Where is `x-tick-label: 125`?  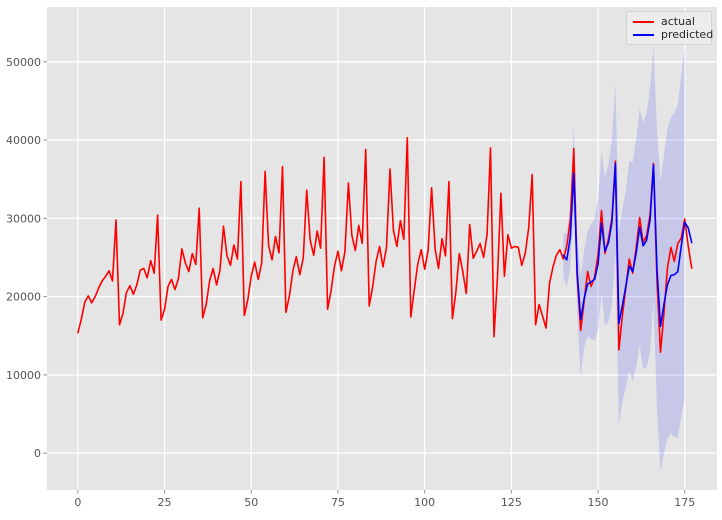
x-tick-label: 125 is located at coordinates (511, 502).